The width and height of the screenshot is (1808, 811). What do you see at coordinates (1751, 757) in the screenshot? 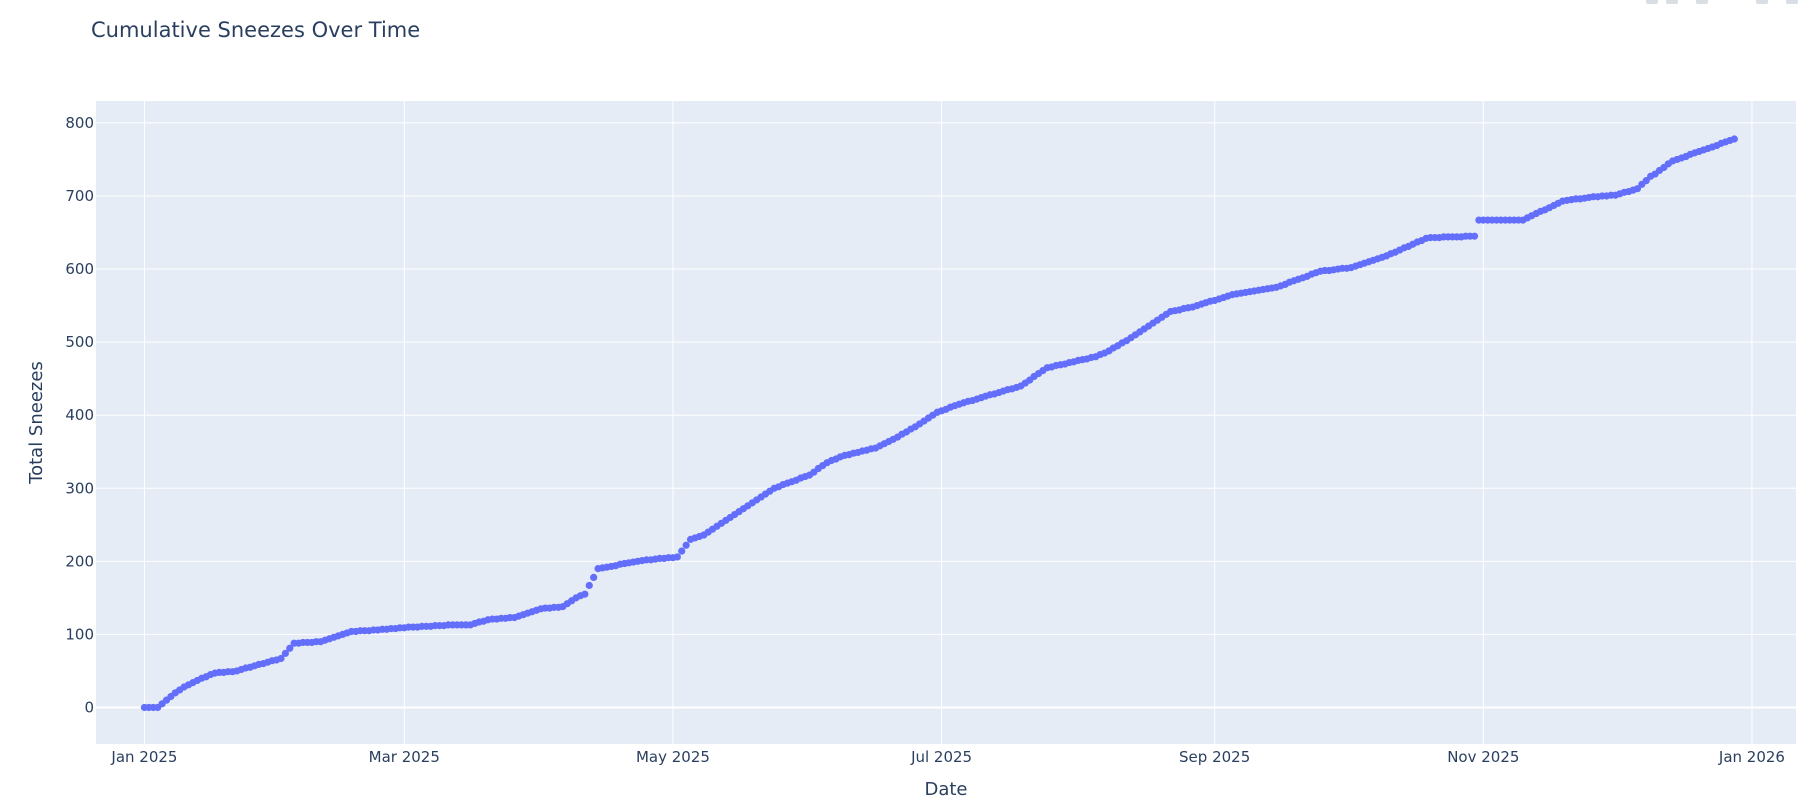
I see `x-tick-label: Jan 2026` at bounding box center [1751, 757].